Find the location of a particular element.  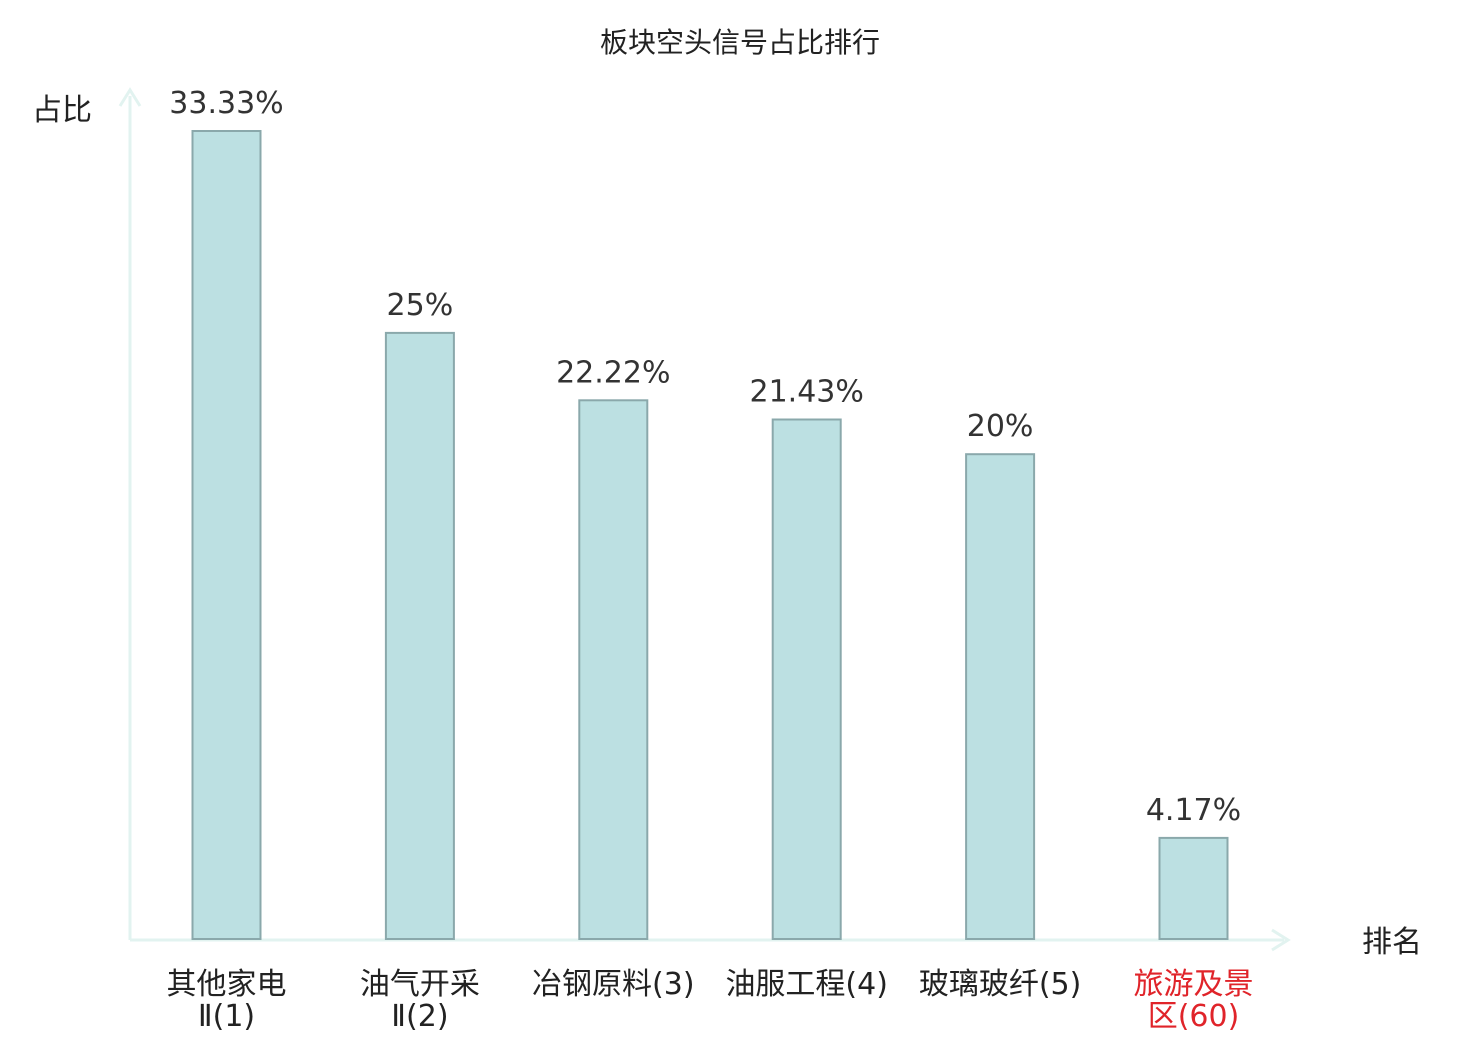

y-axis-arrow is located at coordinates (130, 97).